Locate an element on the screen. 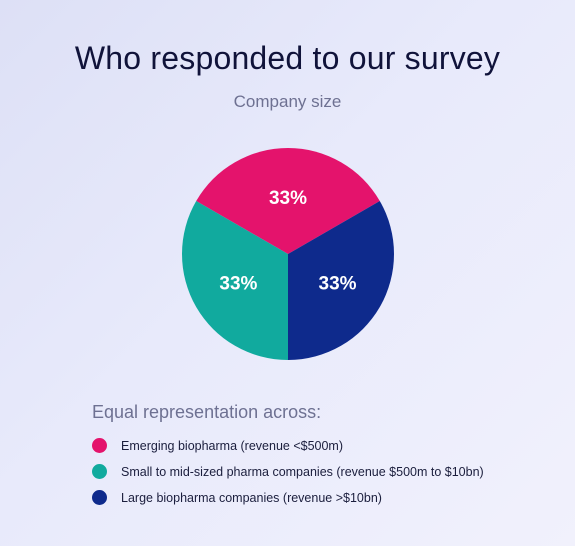 This screenshot has height=546, width=575. pie-chart: 33% 33% 33% is located at coordinates (288, 254).